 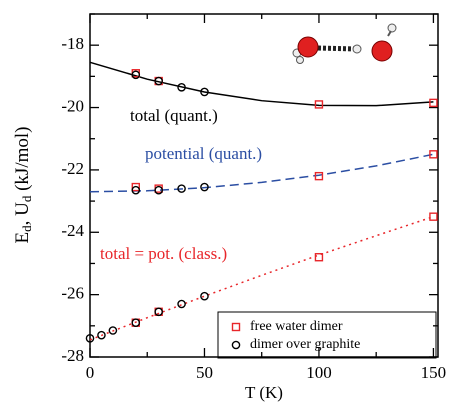 I want to click on x-tick-label: 150, so click(x=434, y=372).